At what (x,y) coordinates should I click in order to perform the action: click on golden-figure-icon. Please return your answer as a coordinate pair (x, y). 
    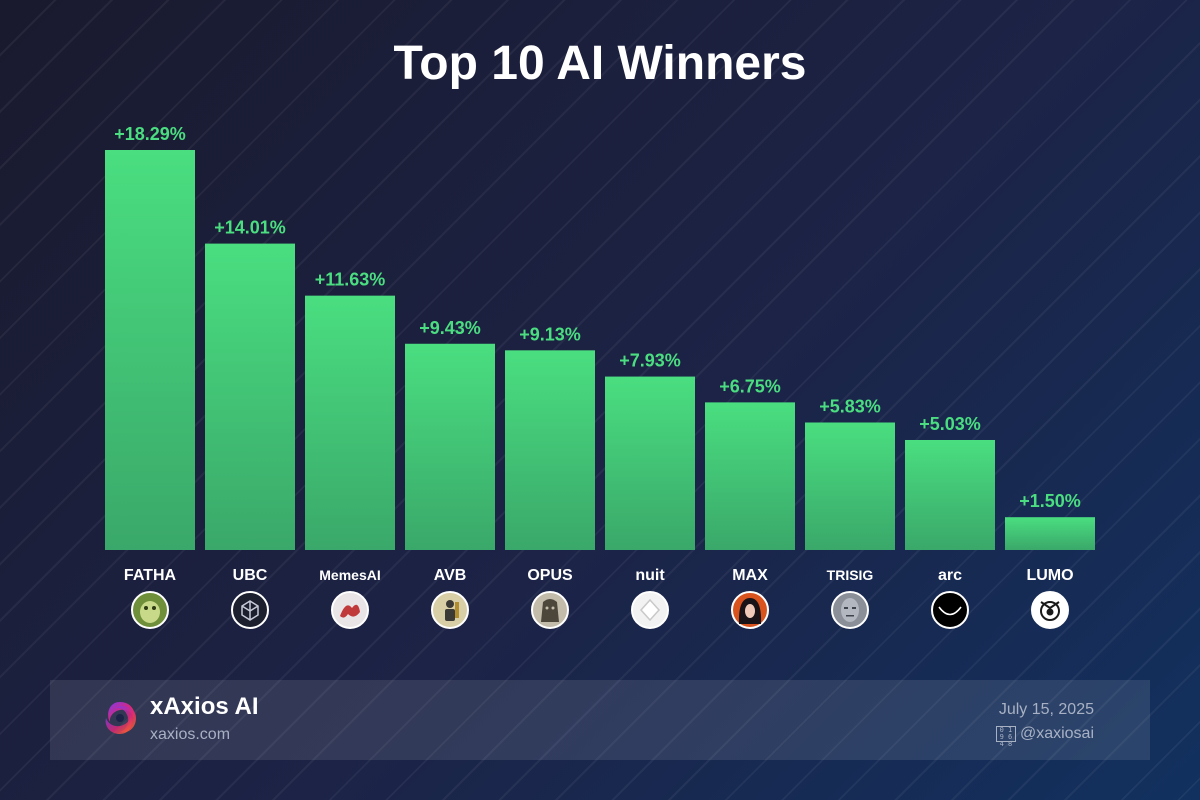
    Looking at the image, I should click on (450, 610).